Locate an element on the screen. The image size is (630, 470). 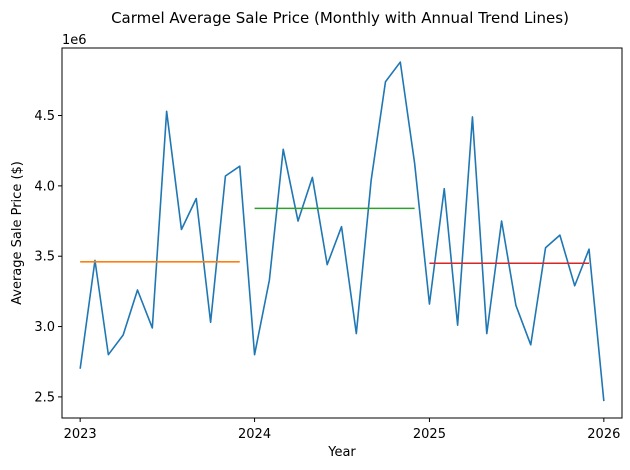
x-axis: 2023 2024 2025 2026 is located at coordinates (342, 430).